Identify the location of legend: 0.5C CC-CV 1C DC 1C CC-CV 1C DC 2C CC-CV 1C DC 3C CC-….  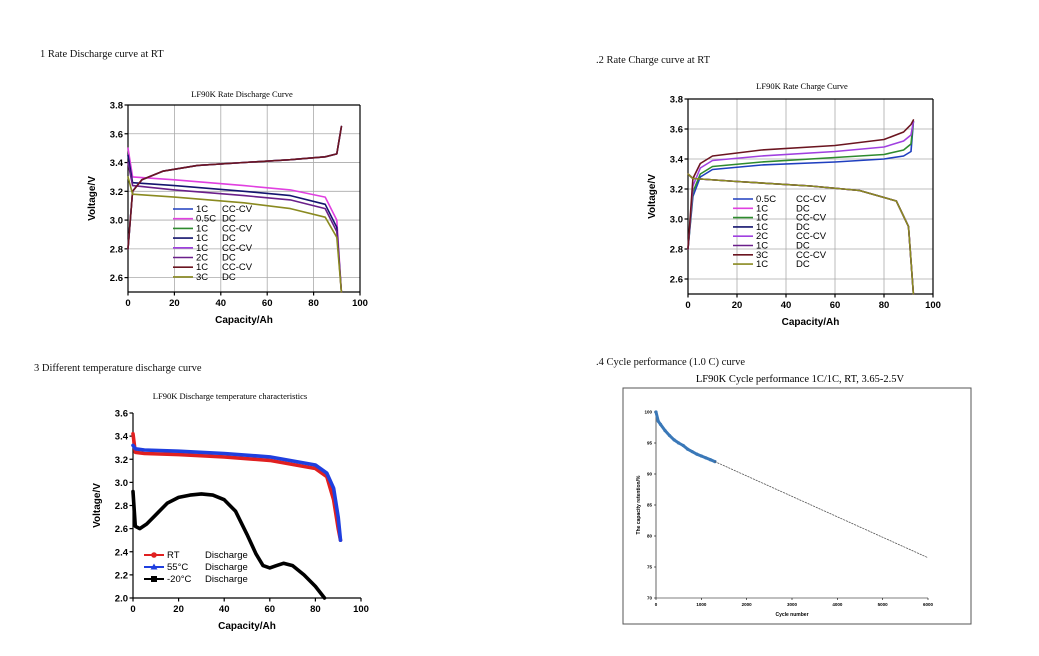
(780, 232).